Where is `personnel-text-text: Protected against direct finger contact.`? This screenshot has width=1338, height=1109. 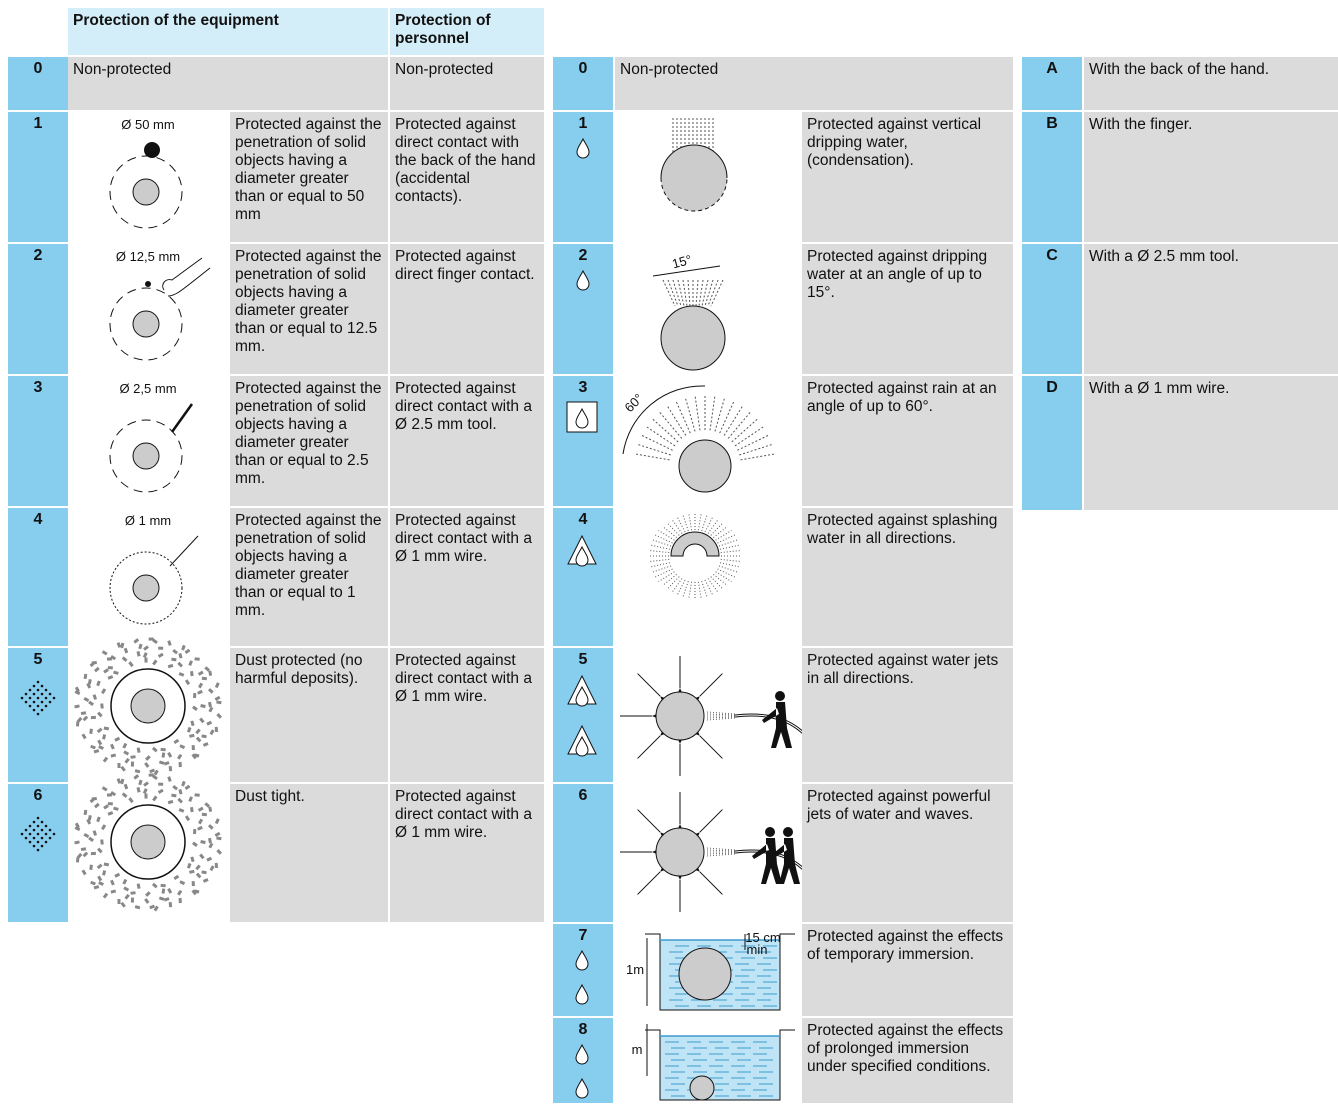 personnel-text-text: Protected against direct finger contact. is located at coordinates (465, 265).